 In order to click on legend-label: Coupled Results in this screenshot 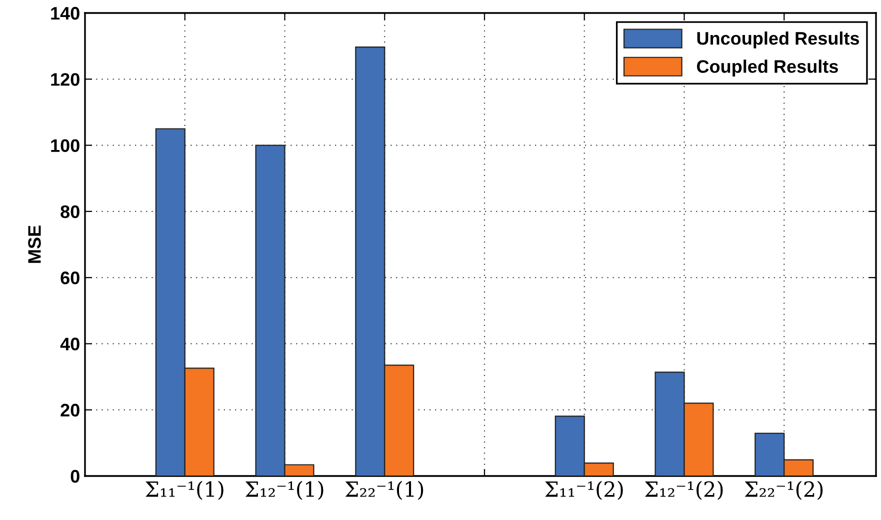, I will do `click(767, 68)`.